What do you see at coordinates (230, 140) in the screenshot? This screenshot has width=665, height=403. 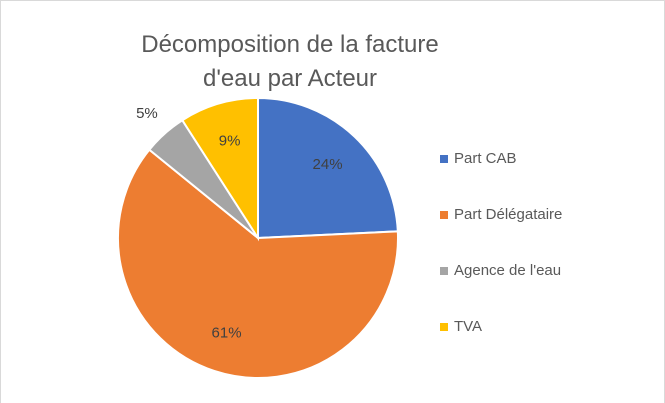 I see `data-label: 9%` at bounding box center [230, 140].